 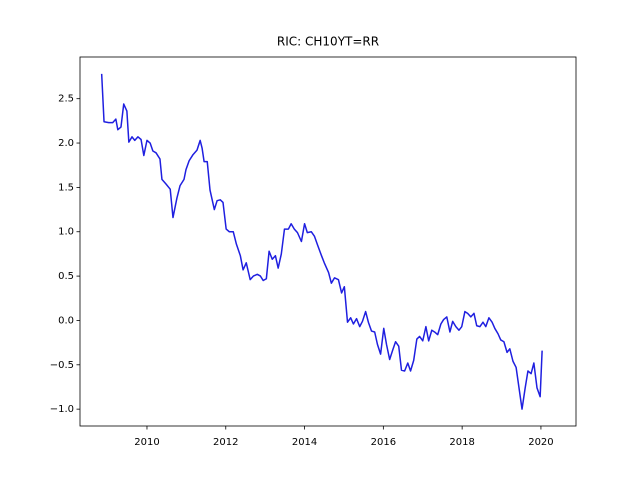 I want to click on y-tick-label: −1.0, so click(x=62, y=409).